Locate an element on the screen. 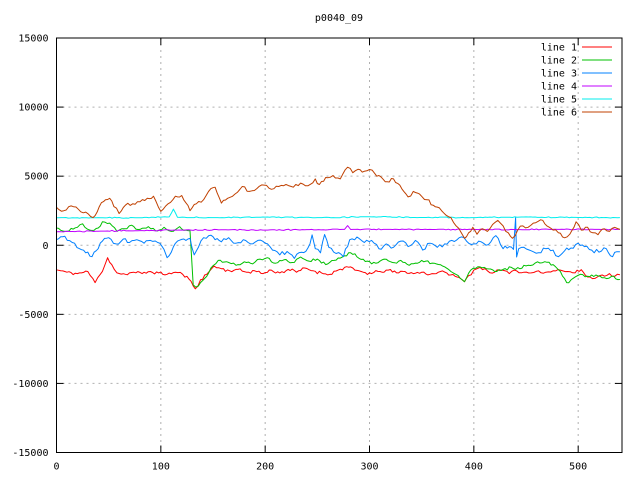 This screenshot has height=480, width=640. x-tick-label: 100 is located at coordinates (161, 467).